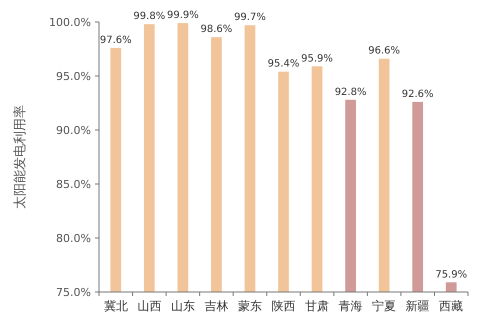 This screenshot has width=484, height=324. What do you see at coordinates (73, 76) in the screenshot?
I see `y-tick-label: 95.0%` at bounding box center [73, 76].